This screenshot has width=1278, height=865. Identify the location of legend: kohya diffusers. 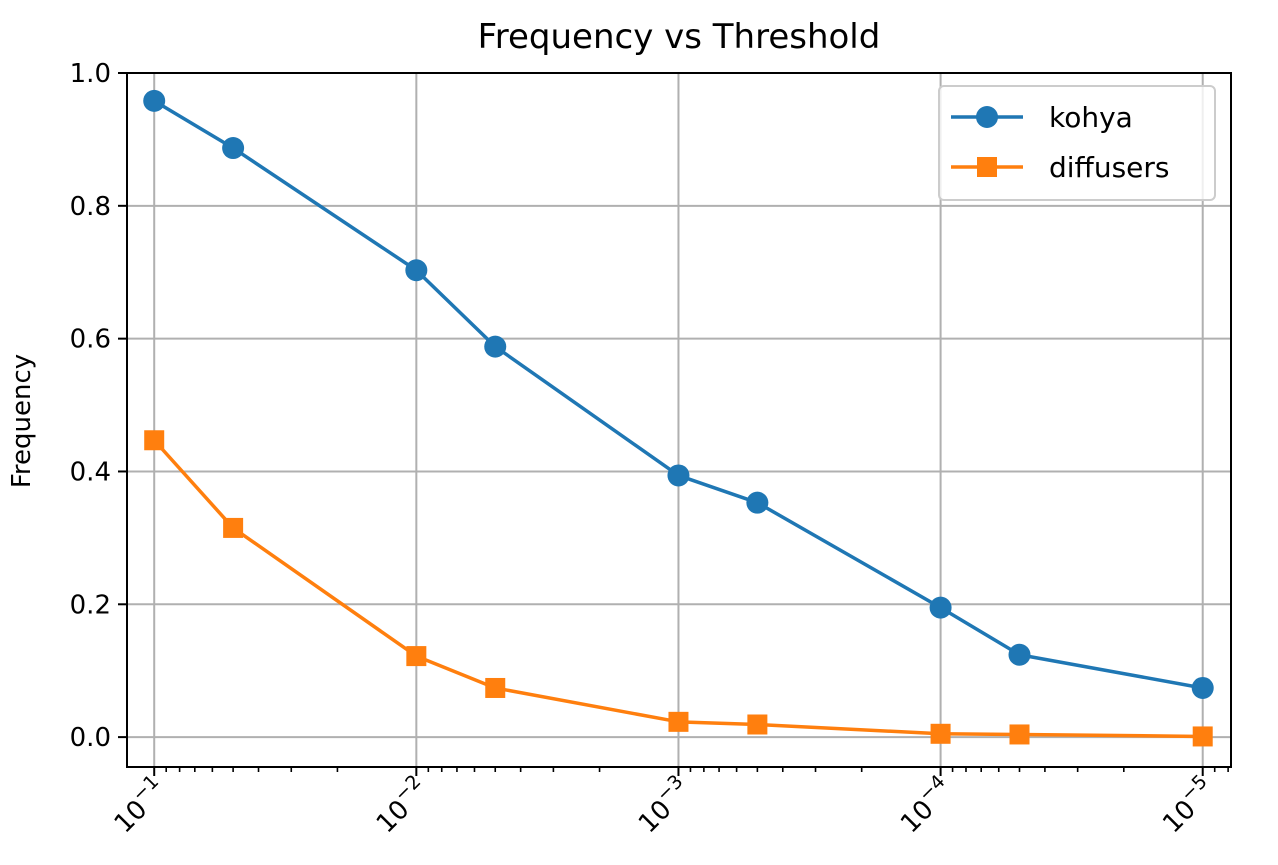
(1077, 143).